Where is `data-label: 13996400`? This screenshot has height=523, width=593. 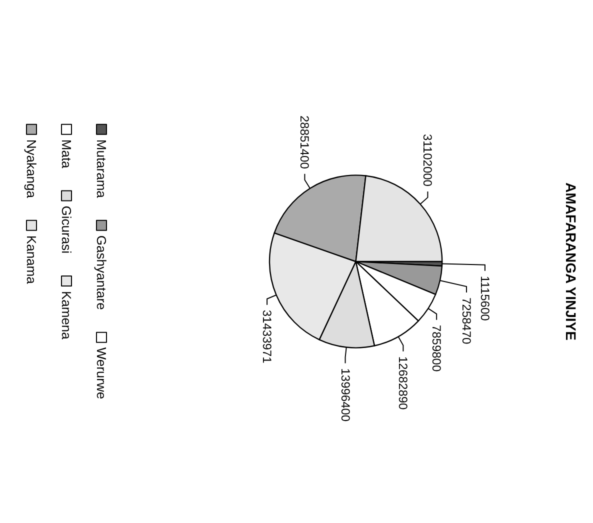
data-label: 13996400 is located at coordinates (345, 395).